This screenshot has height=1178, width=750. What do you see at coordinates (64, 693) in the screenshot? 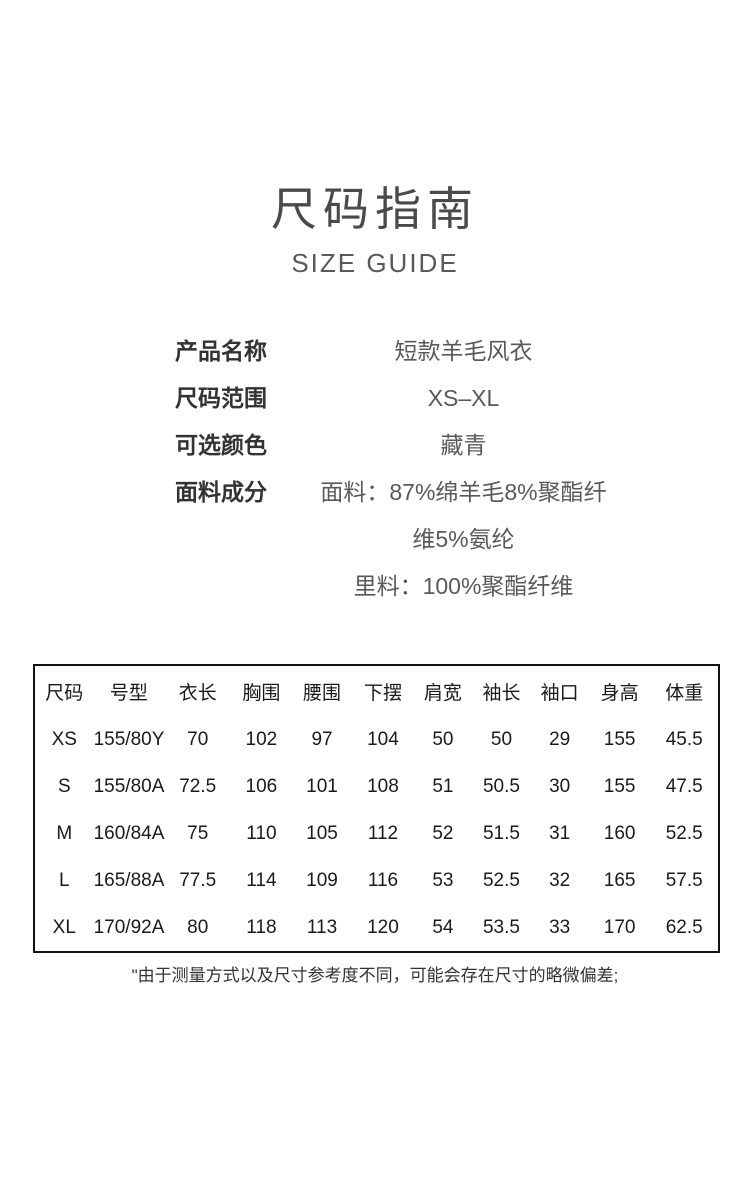
I see `table-header-cell: 尺码` at bounding box center [64, 693].